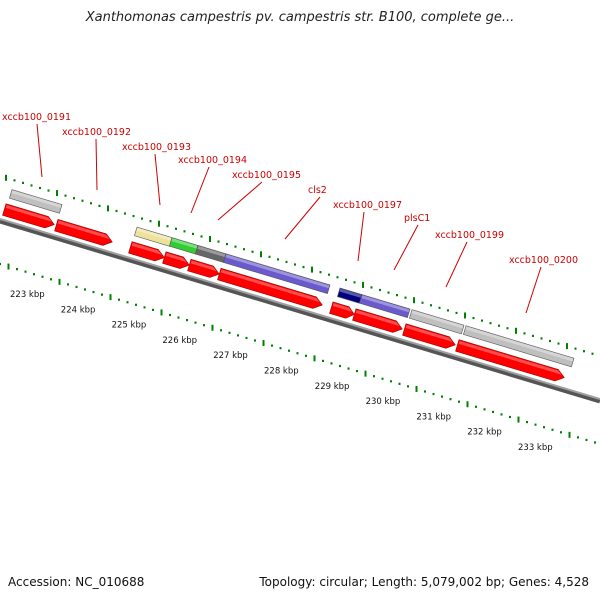 The height and width of the screenshot is (600, 600). Describe the element at coordinates (367, 205) in the screenshot. I see `gene-label: xccb100_0197` at that location.